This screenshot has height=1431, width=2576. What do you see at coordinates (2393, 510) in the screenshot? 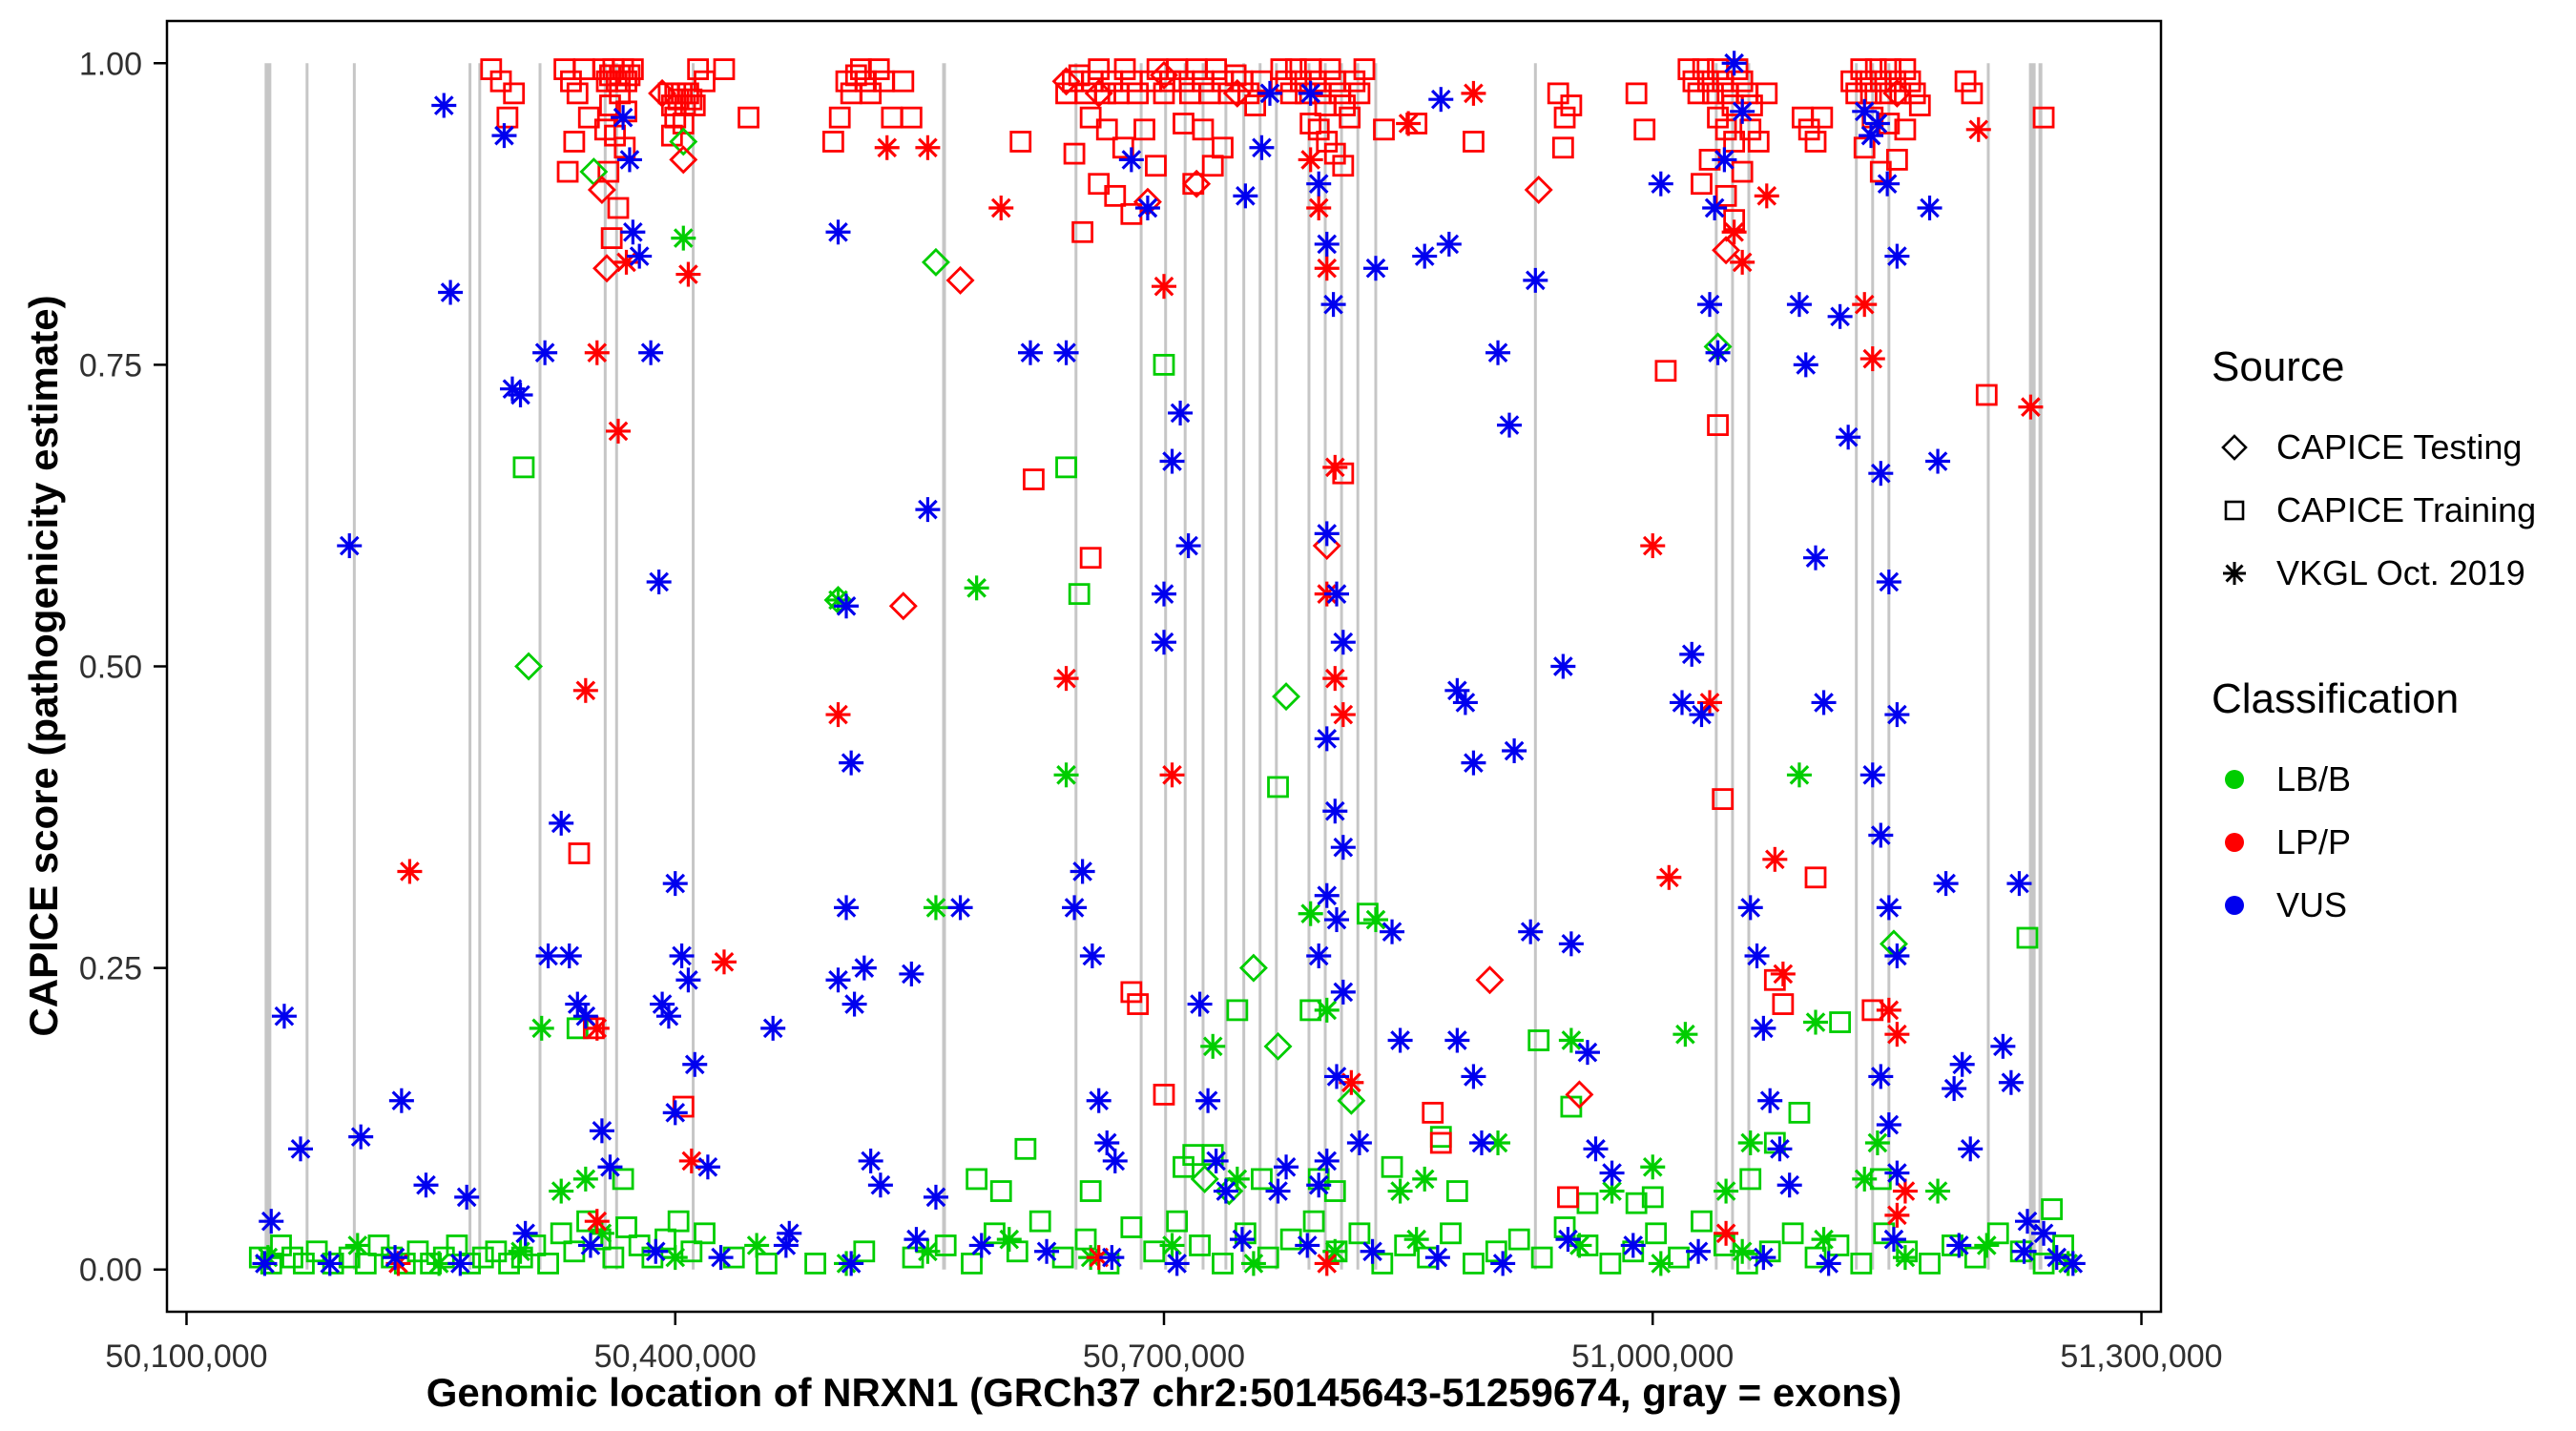
I see `legend-item-training: CAPICE Training` at bounding box center [2393, 510].